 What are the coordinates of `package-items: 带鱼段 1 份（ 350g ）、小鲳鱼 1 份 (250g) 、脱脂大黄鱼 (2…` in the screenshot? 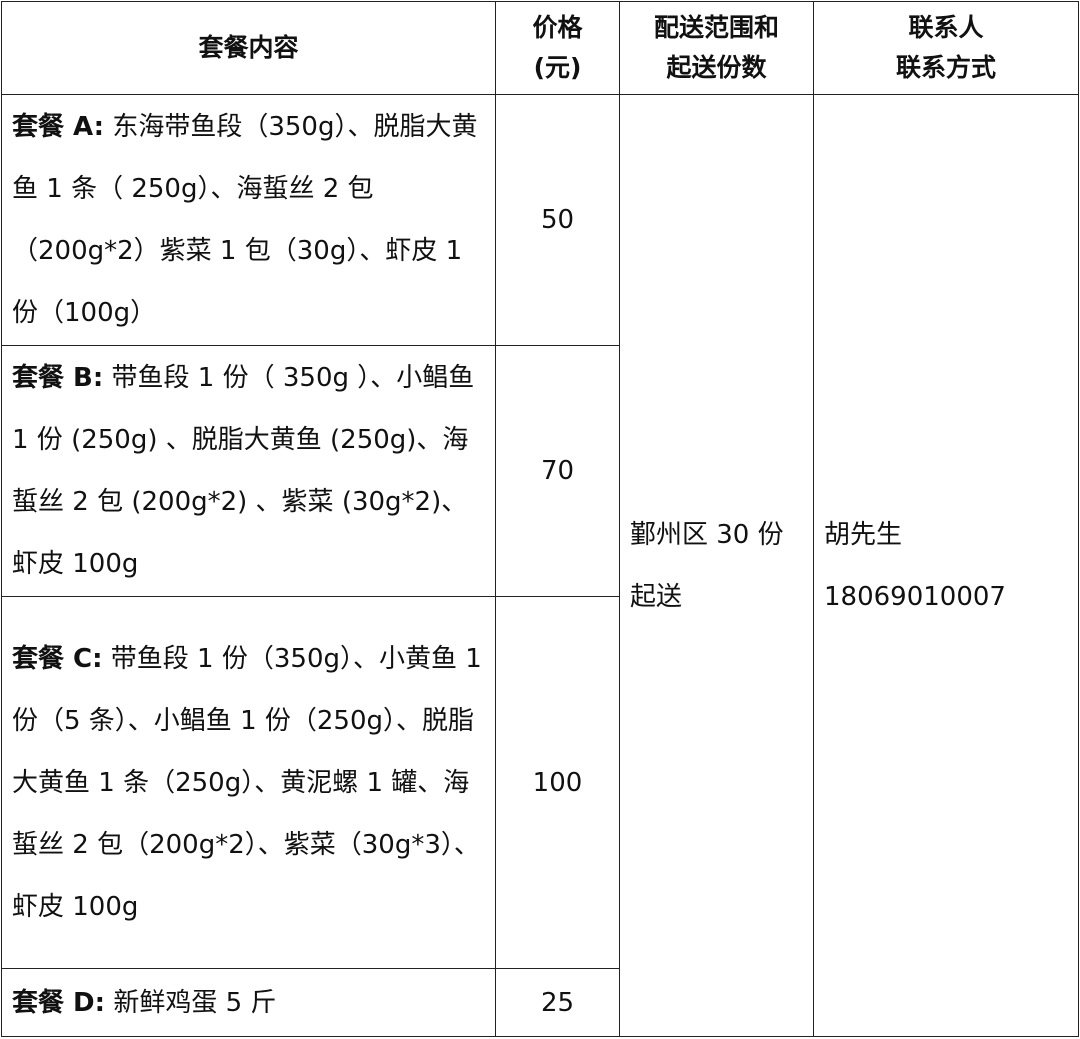 It's located at (243, 471).